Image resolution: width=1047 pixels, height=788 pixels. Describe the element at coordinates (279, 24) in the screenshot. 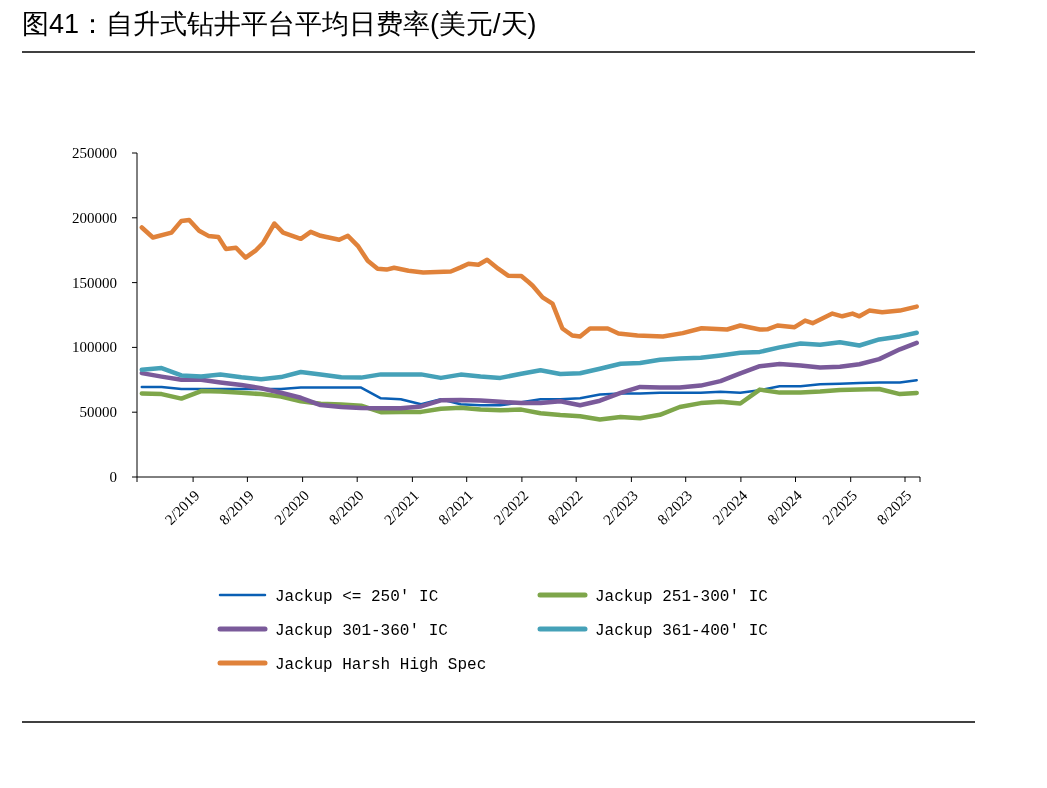

I see `chart-title: 图41：自升式钻井平台平均日费率(美元/天)` at that location.